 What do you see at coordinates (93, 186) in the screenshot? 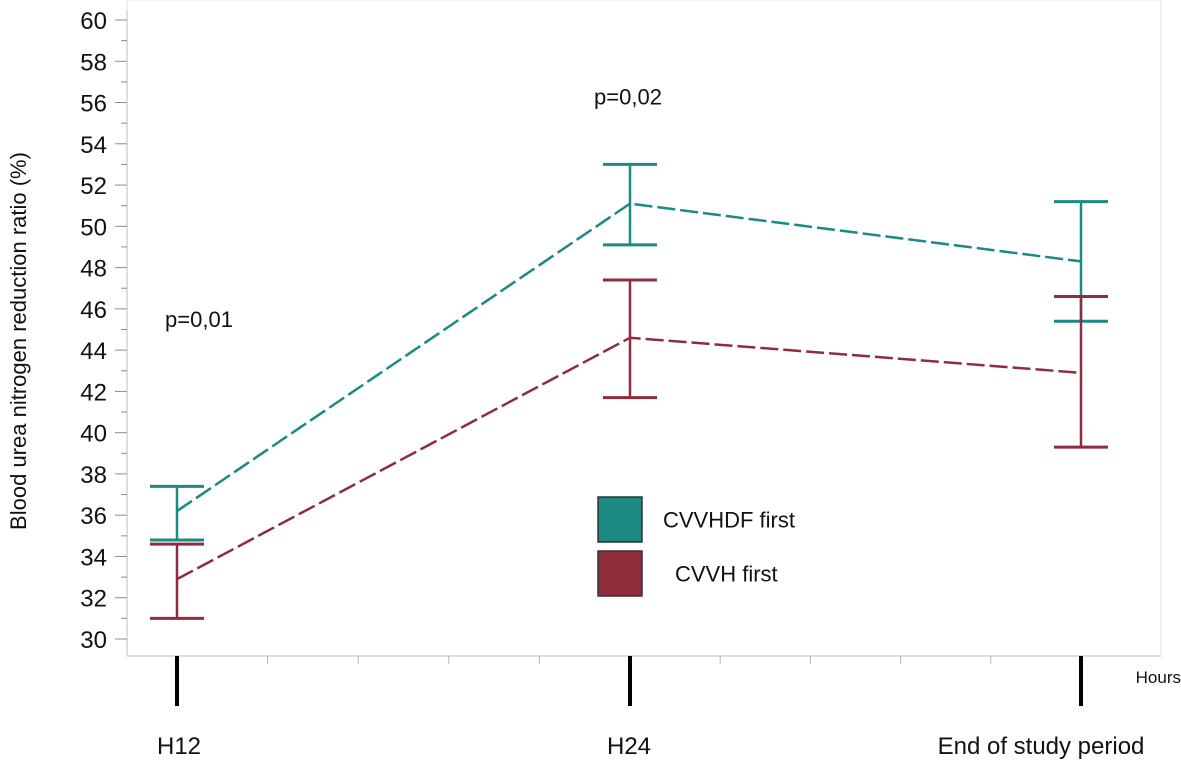
I see `y-tick-label: 52` at bounding box center [93, 186].